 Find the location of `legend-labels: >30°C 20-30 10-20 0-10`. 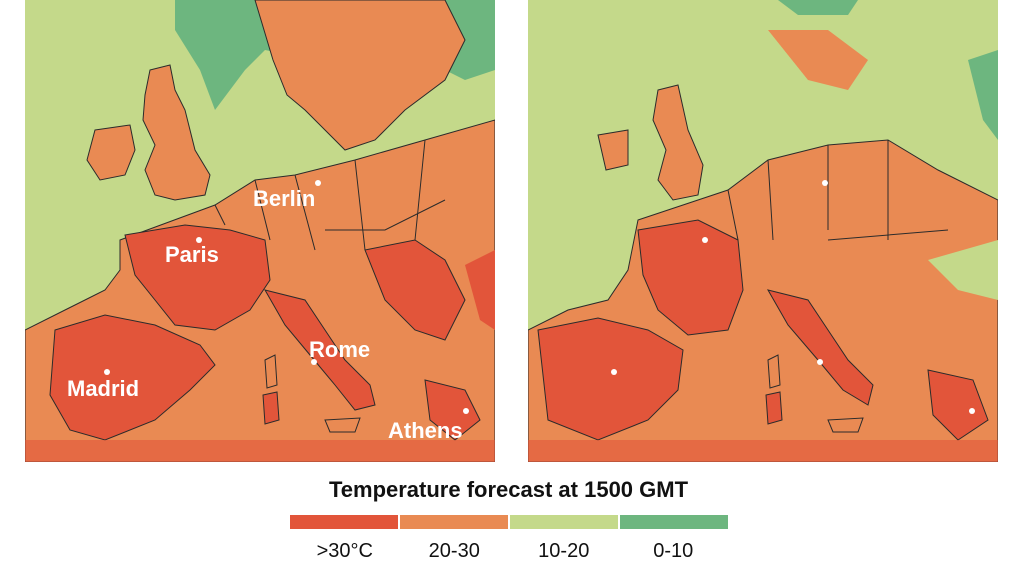

legend-labels: >30°C 20-30 10-20 0-10 is located at coordinates (509, 551).